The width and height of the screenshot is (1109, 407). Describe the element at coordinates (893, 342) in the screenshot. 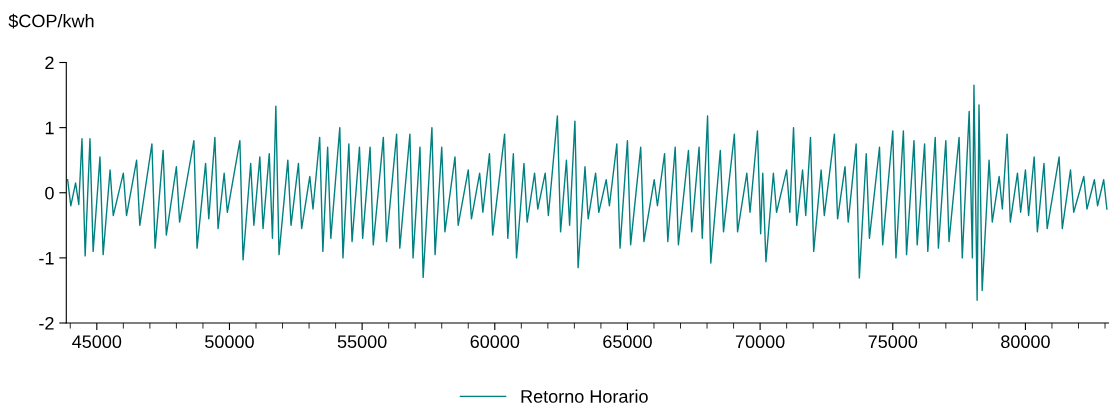

I see `x-tick-label: 75000` at that location.